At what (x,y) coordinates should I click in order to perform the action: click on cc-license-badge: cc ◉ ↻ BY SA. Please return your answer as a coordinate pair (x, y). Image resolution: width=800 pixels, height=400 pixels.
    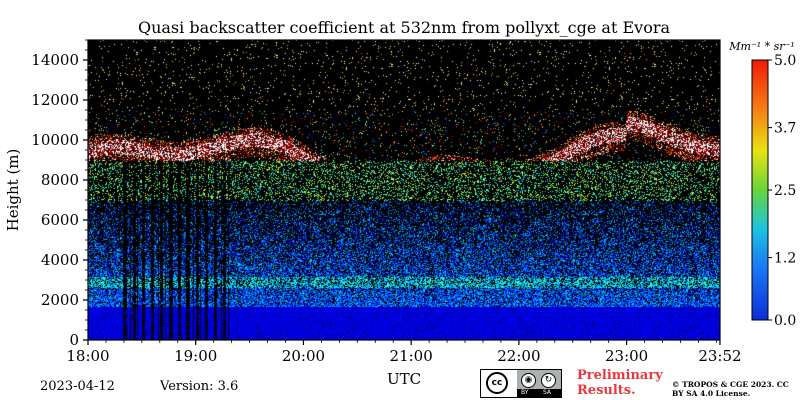
    Looking at the image, I should click on (521, 383).